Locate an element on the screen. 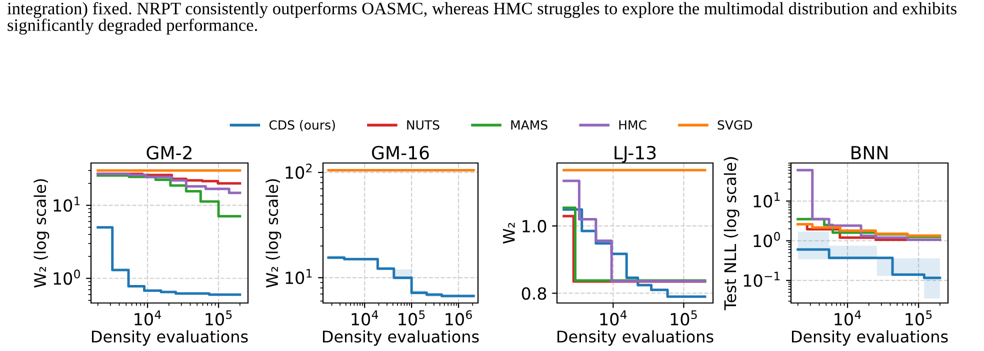  chart-title: GM-2 is located at coordinates (169, 153).